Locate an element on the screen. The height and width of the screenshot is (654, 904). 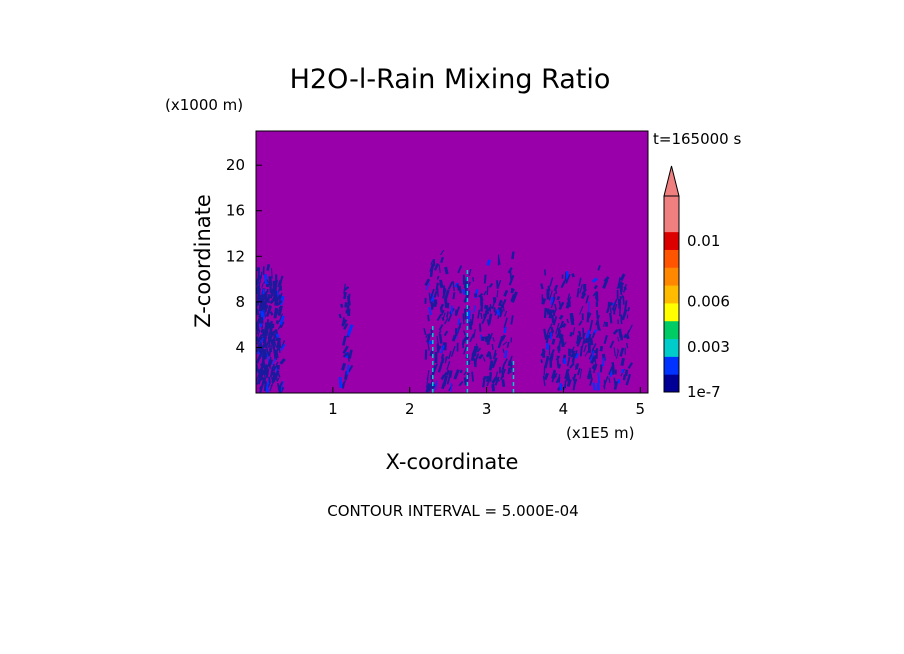
colorbar-tick-label: 0.01 is located at coordinates (703, 241).